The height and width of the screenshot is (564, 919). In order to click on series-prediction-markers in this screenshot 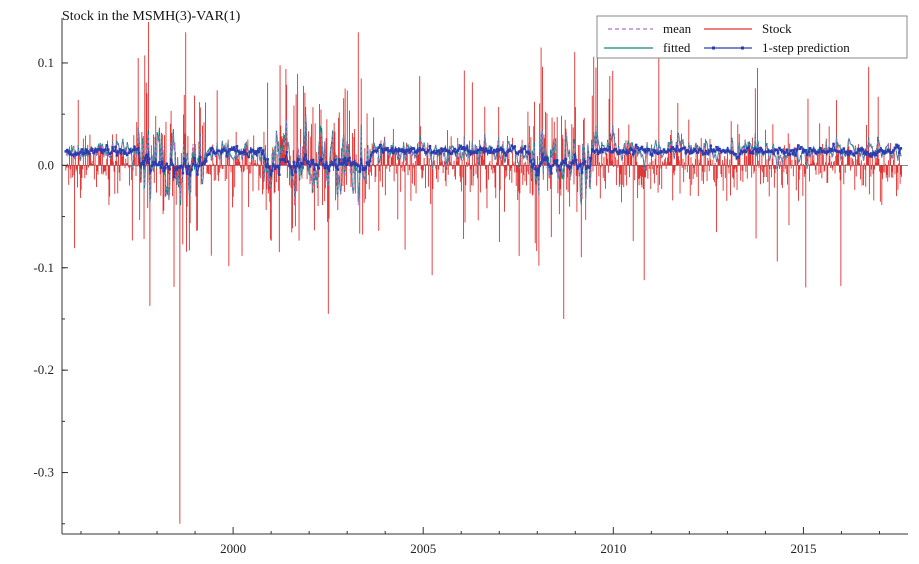, I will do `click(483, 160)`.